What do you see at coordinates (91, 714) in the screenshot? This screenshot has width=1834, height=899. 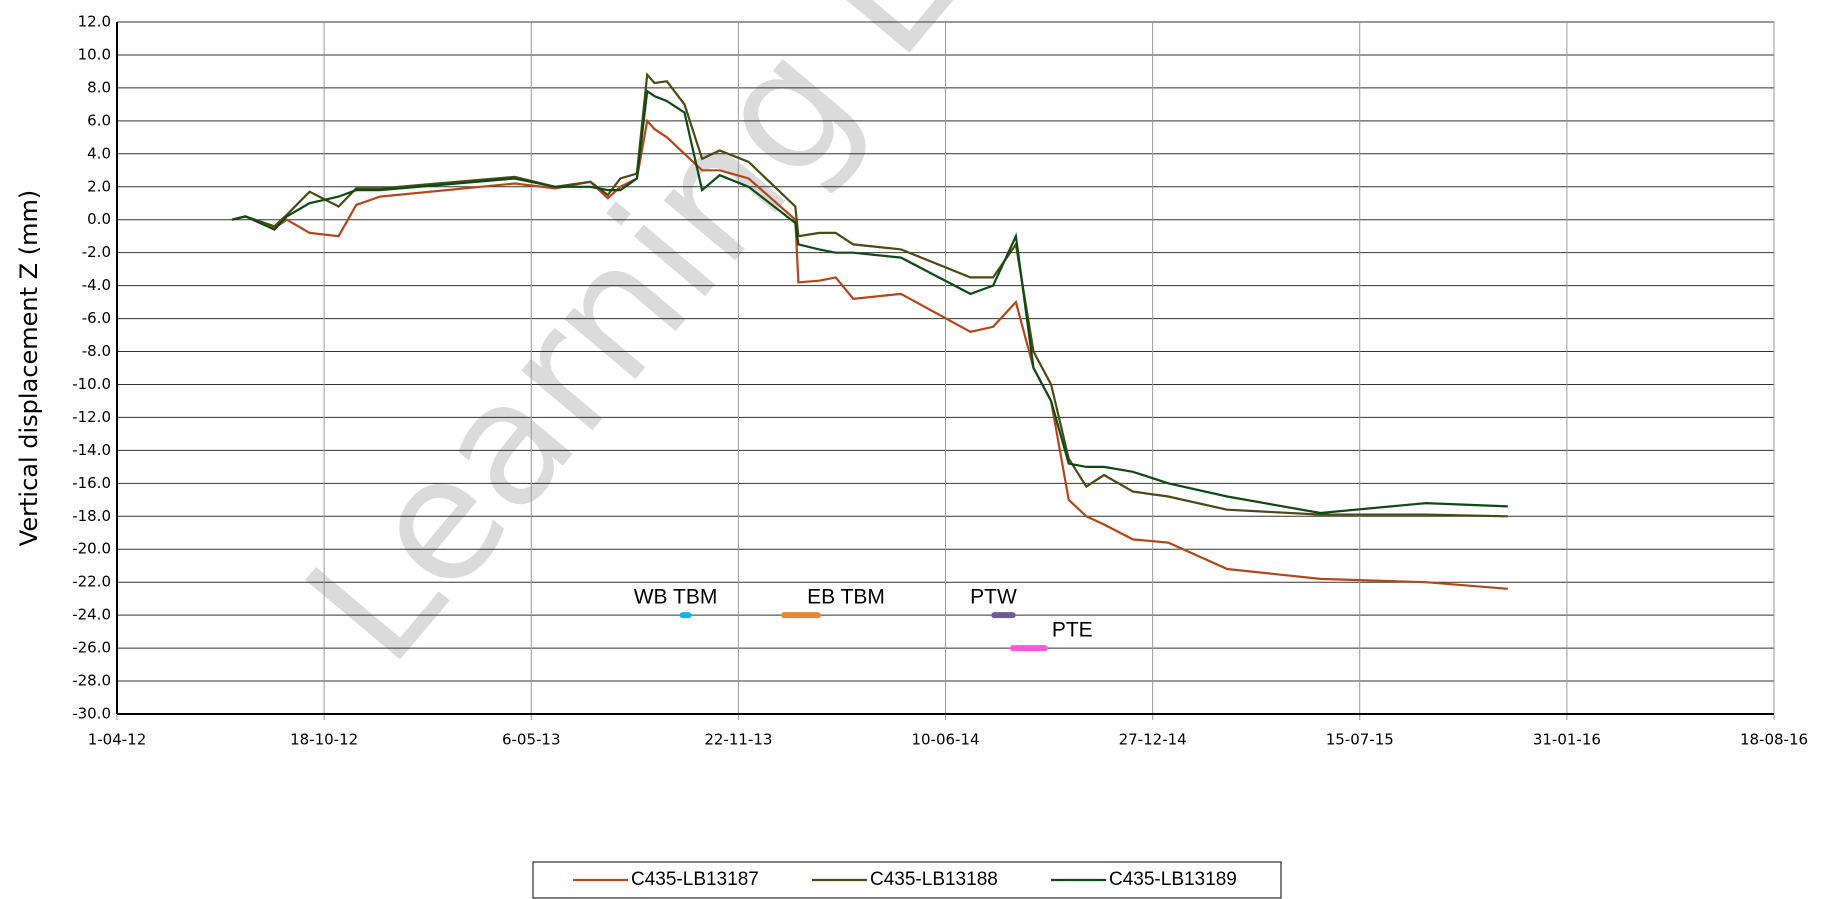 I see `y-tick-label: -30.0` at bounding box center [91, 714].